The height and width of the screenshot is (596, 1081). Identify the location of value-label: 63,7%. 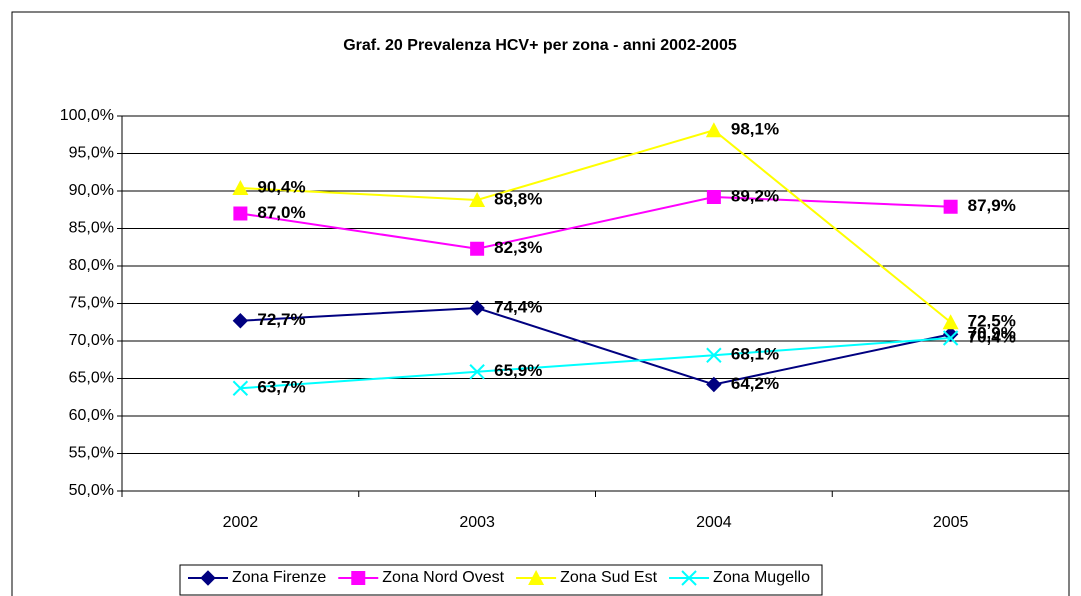
(281, 387).